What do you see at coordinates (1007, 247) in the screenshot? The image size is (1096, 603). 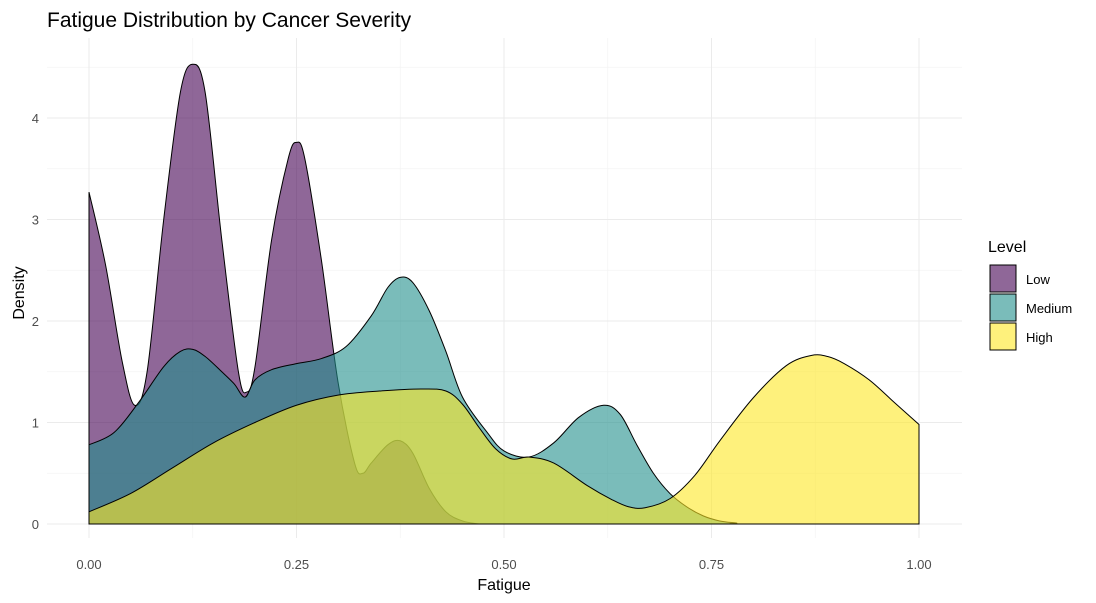 I see `legend-title: Level` at bounding box center [1007, 247].